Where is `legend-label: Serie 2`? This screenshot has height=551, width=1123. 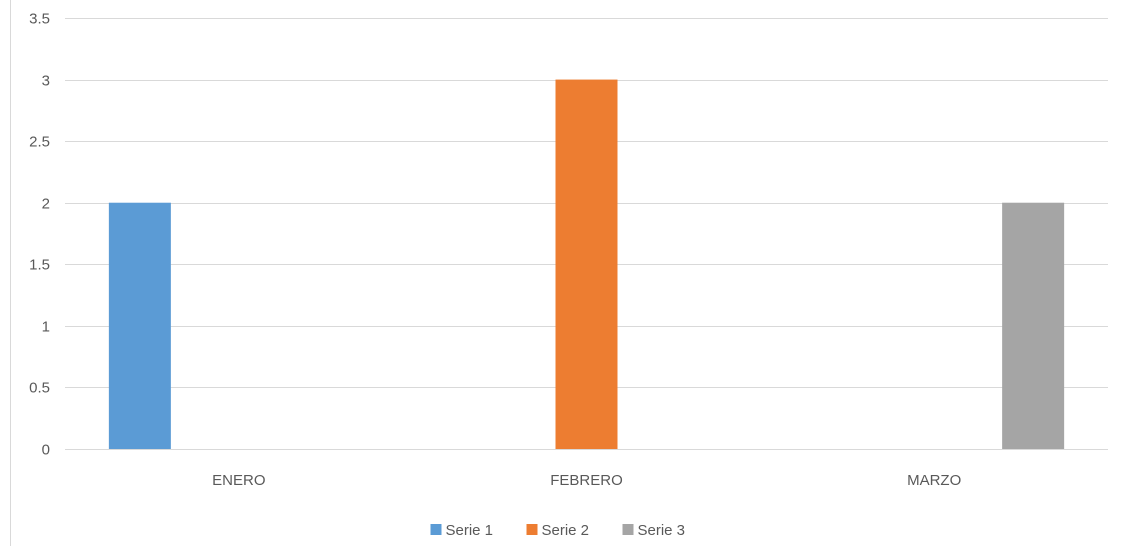 legend-label: Serie 2 is located at coordinates (566, 530).